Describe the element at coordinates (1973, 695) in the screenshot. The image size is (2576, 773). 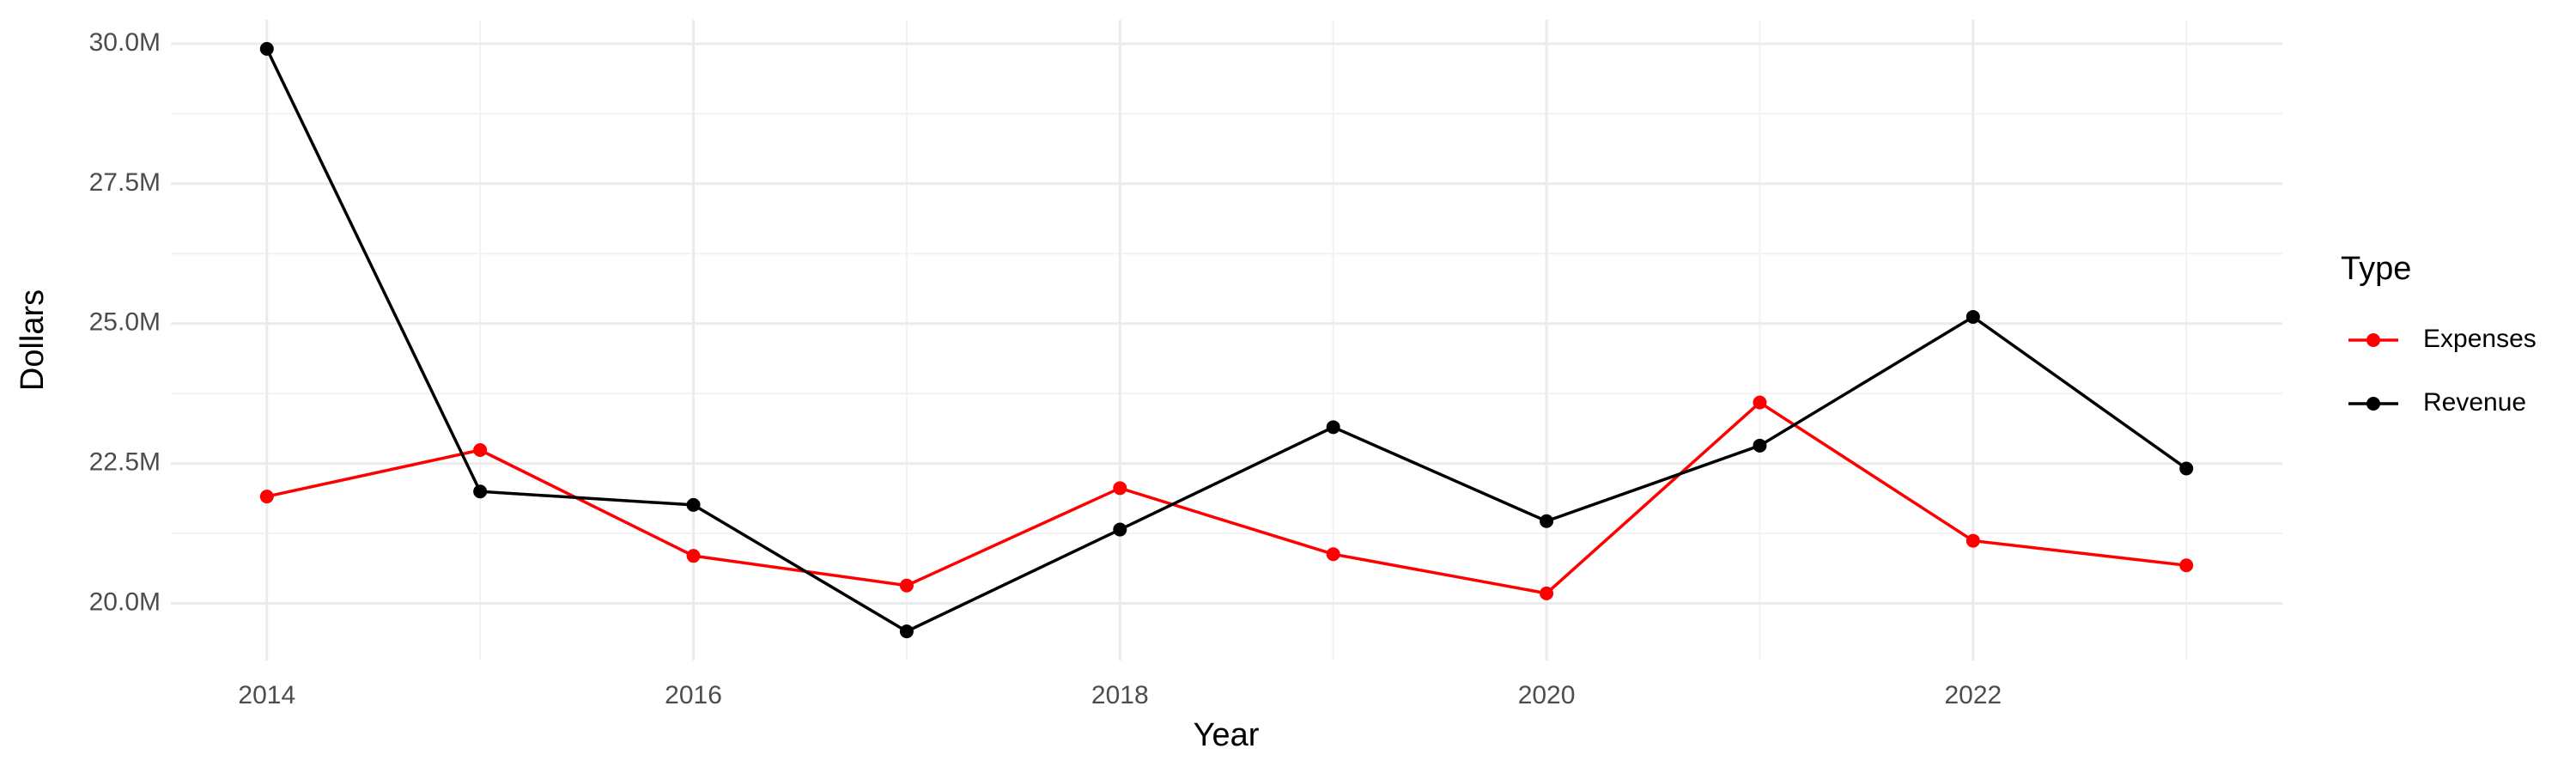
I see `x-tick-label: 2022` at that location.